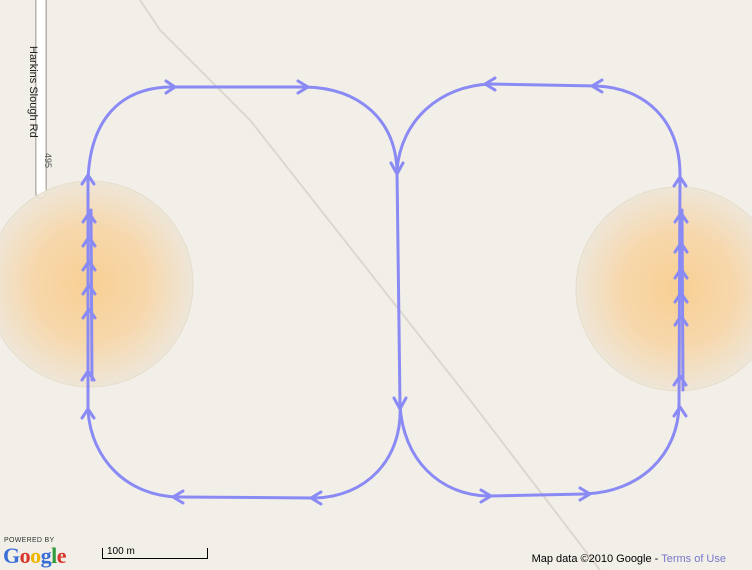 The image size is (752, 570). Describe the element at coordinates (591, 559) in the screenshot. I see `map-data-text: Map data ©2010 Google` at that location.